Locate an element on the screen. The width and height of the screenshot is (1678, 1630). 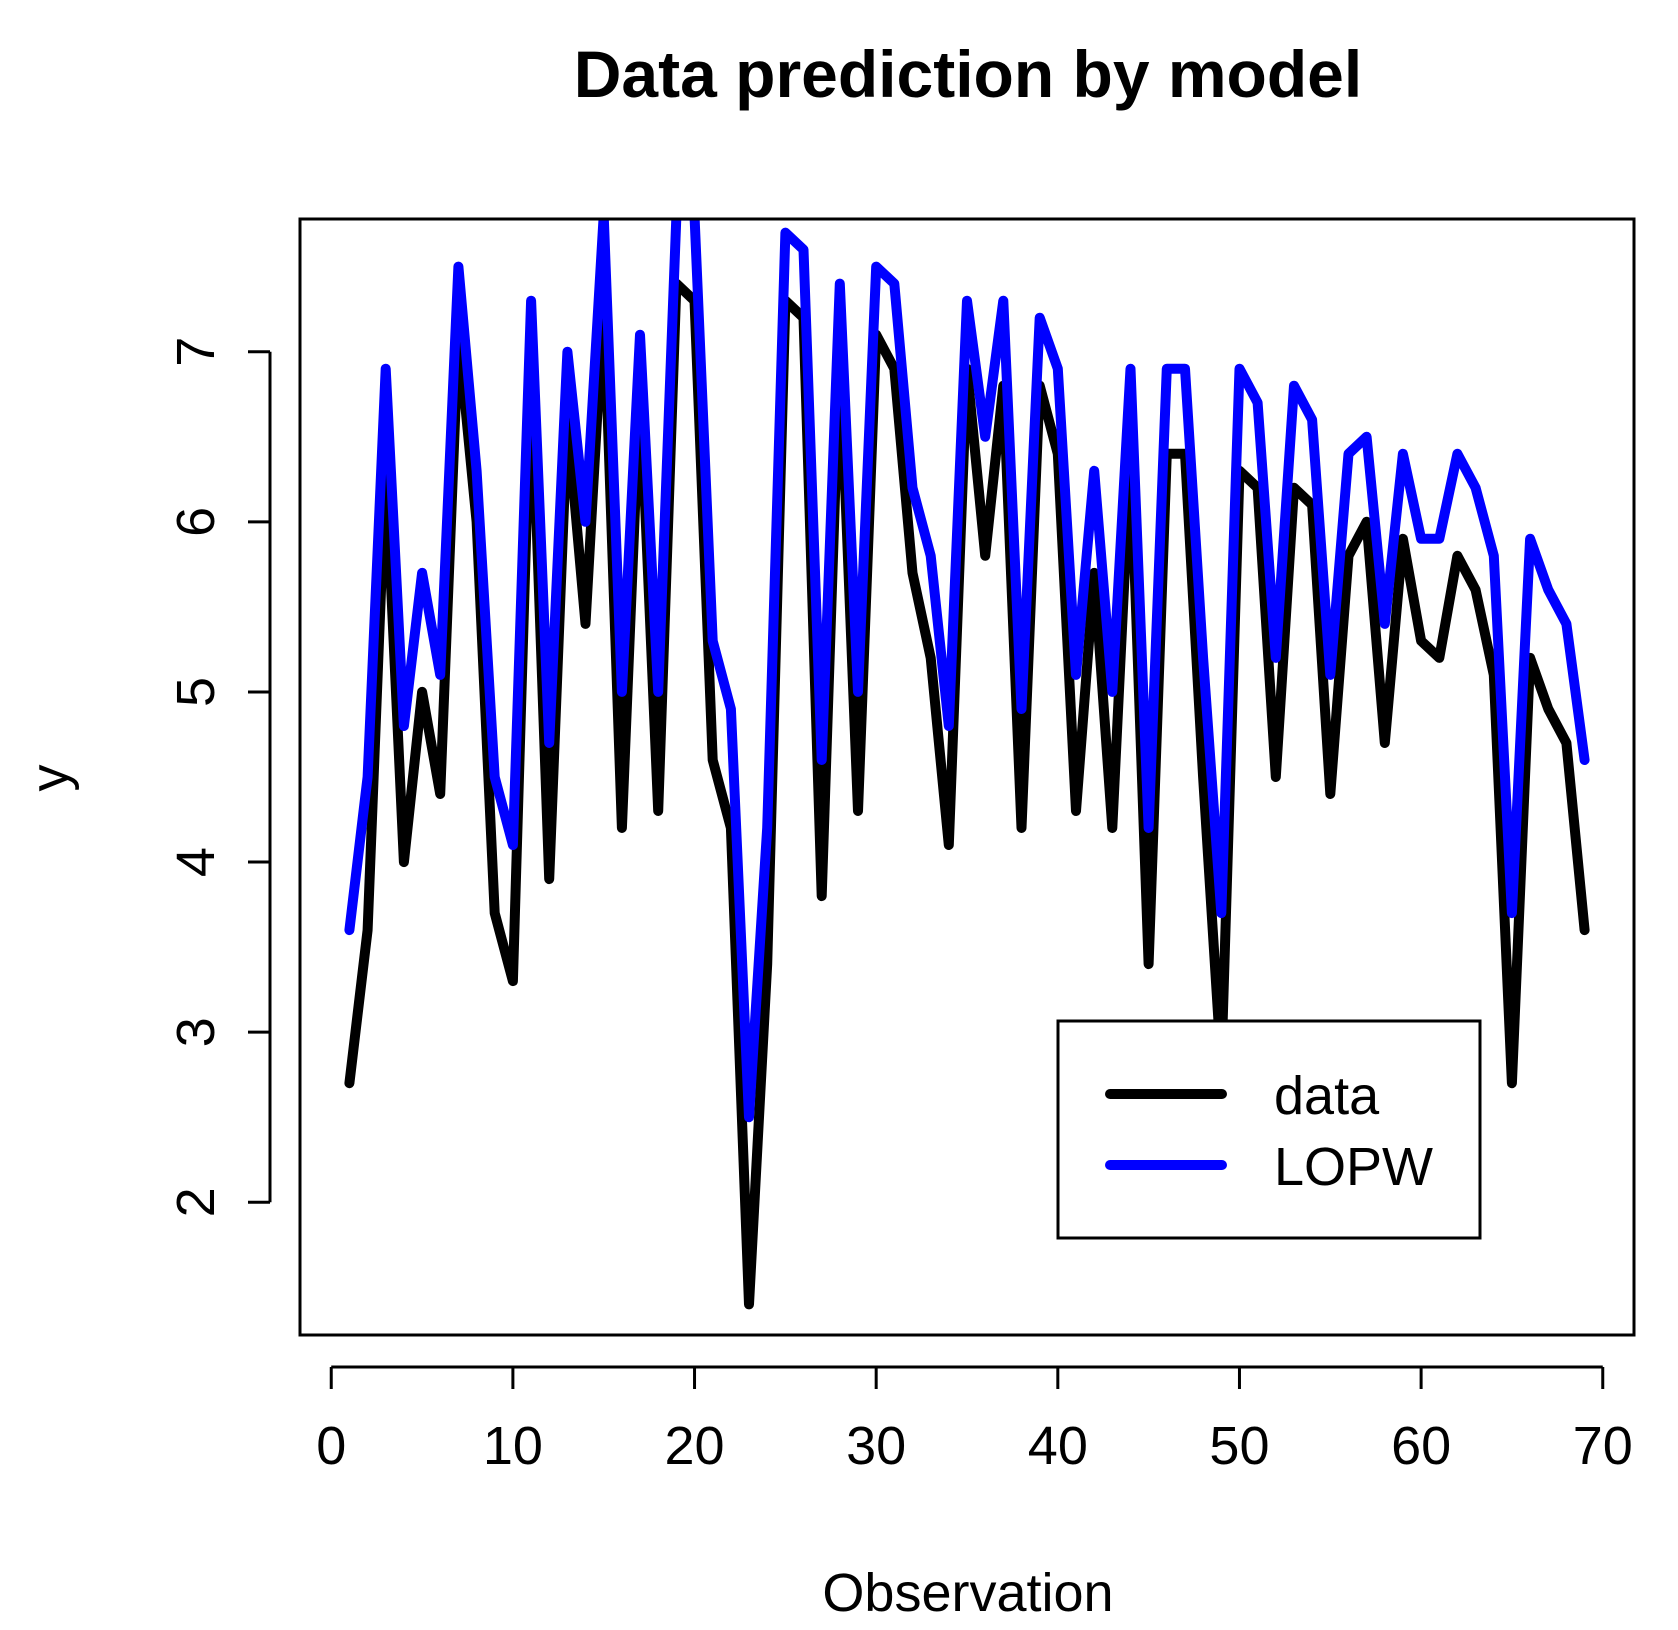
y-tick-label: 3 is located at coordinates (196, 1032).